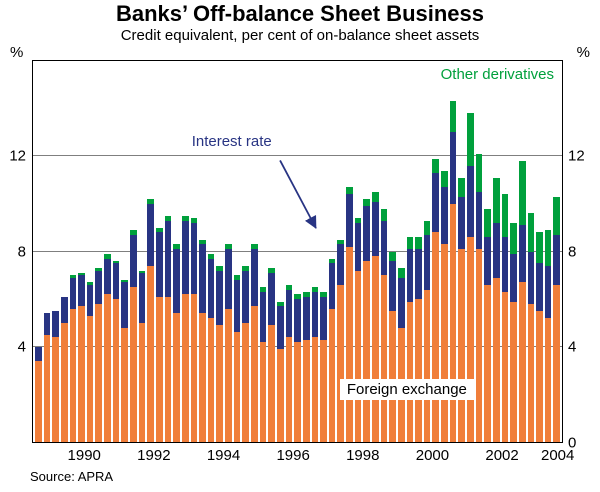  I want to click on bar-2001Q2, so click(462, 251).